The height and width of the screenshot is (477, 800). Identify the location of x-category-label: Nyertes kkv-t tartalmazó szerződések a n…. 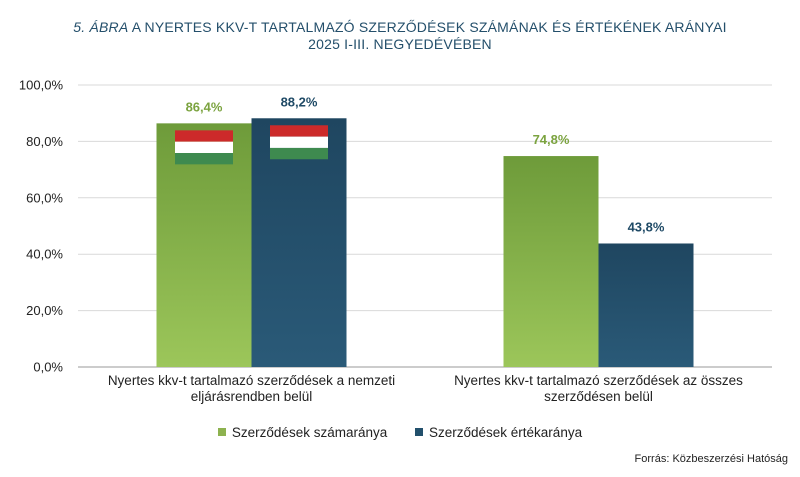
(251, 380).